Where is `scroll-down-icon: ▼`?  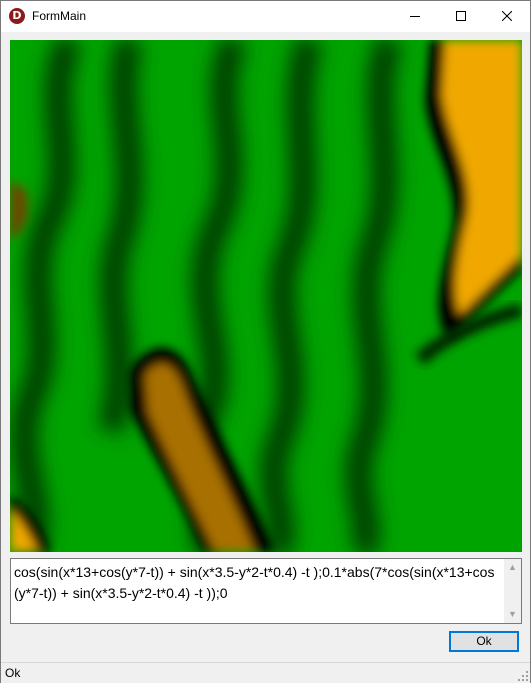 scroll-down-icon: ▼ is located at coordinates (512, 614).